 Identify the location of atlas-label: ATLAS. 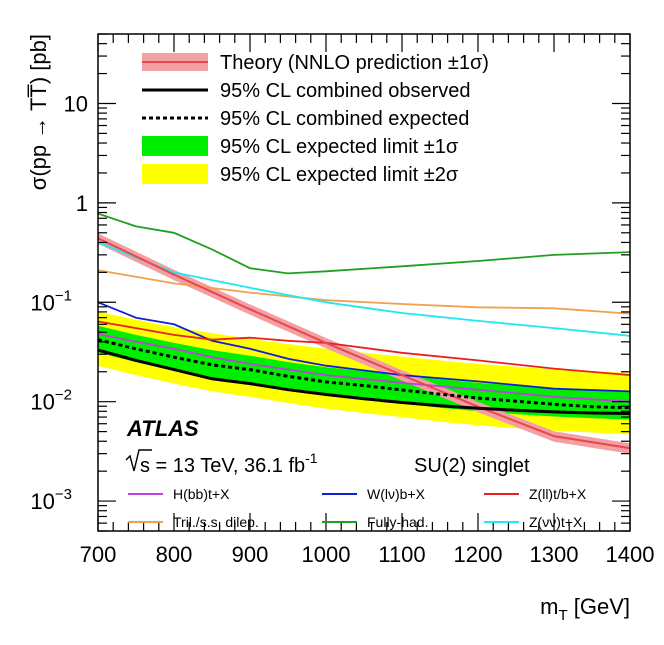
(162, 428).